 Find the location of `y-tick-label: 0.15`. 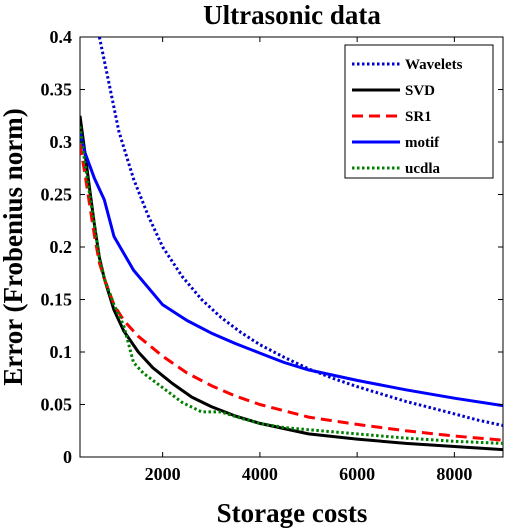

y-tick-label: 0.15 is located at coordinates (57, 300).